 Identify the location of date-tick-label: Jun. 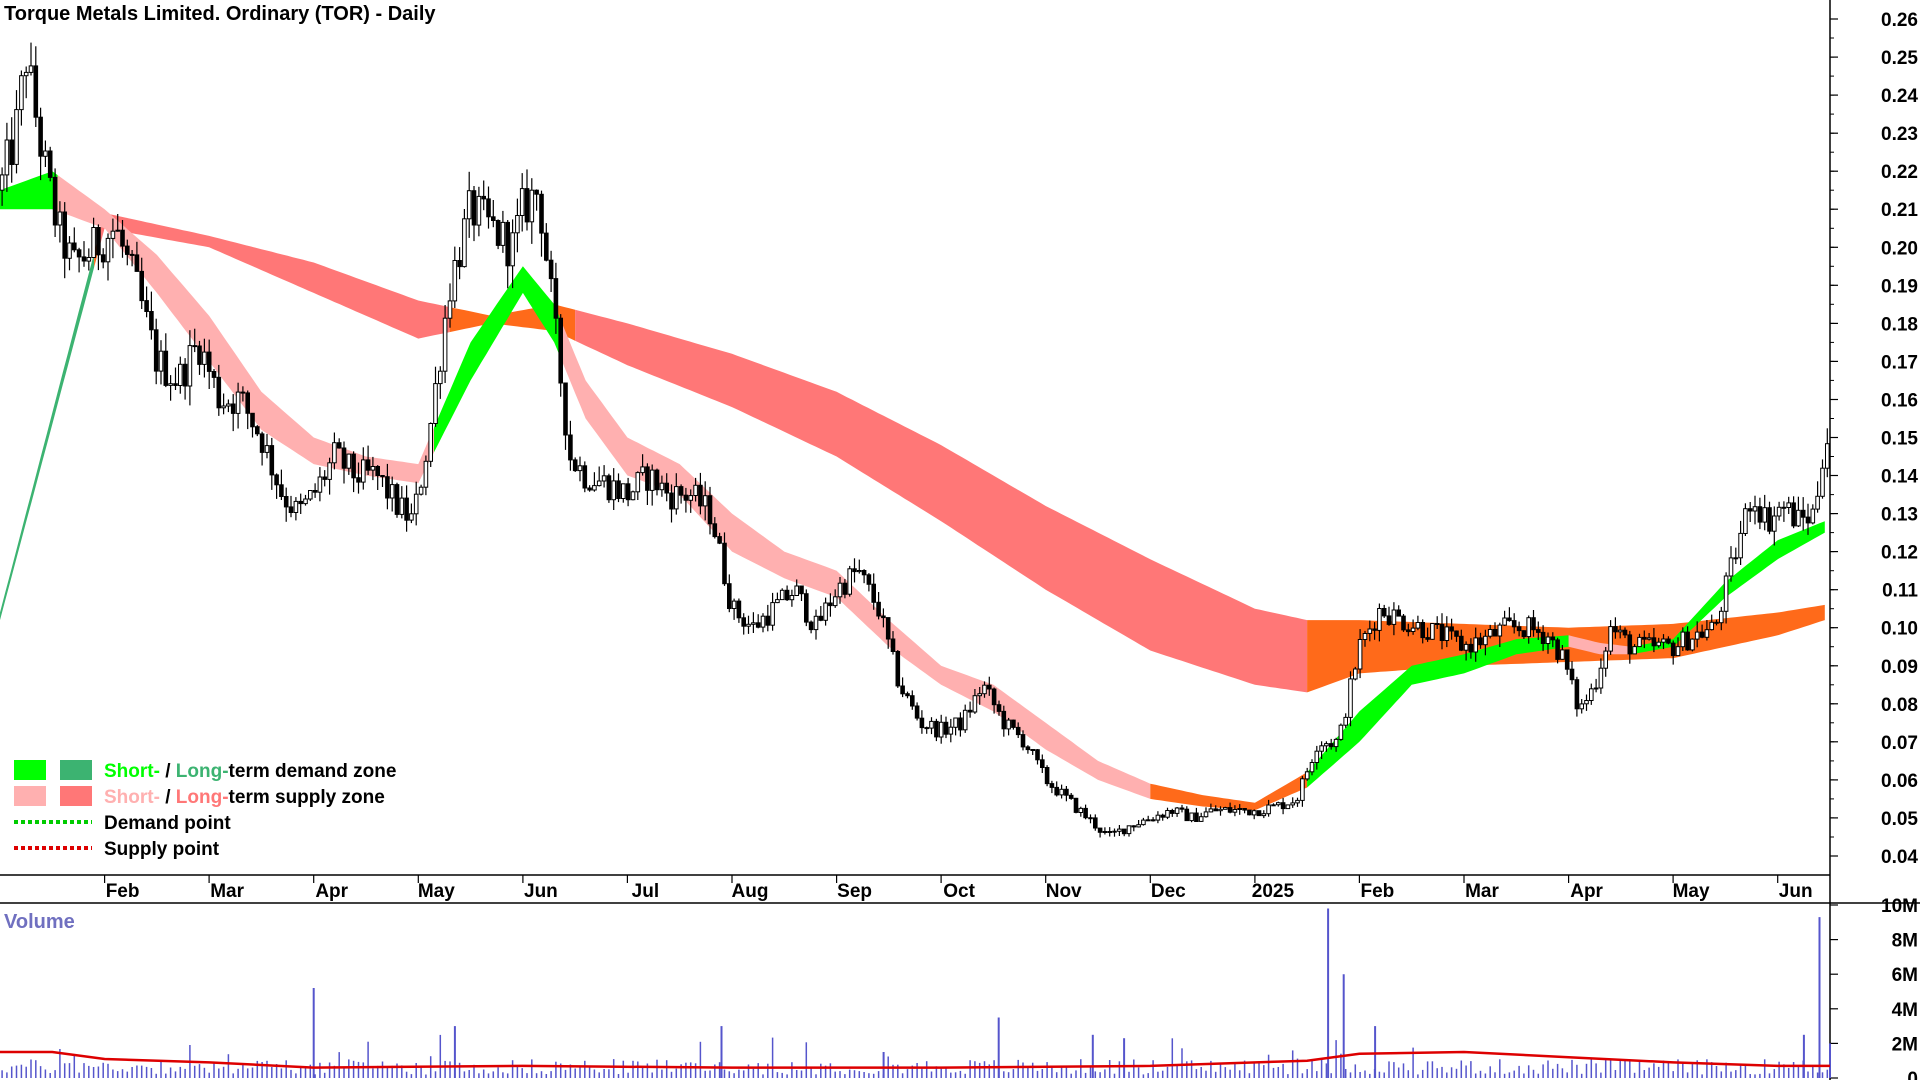
(541, 891).